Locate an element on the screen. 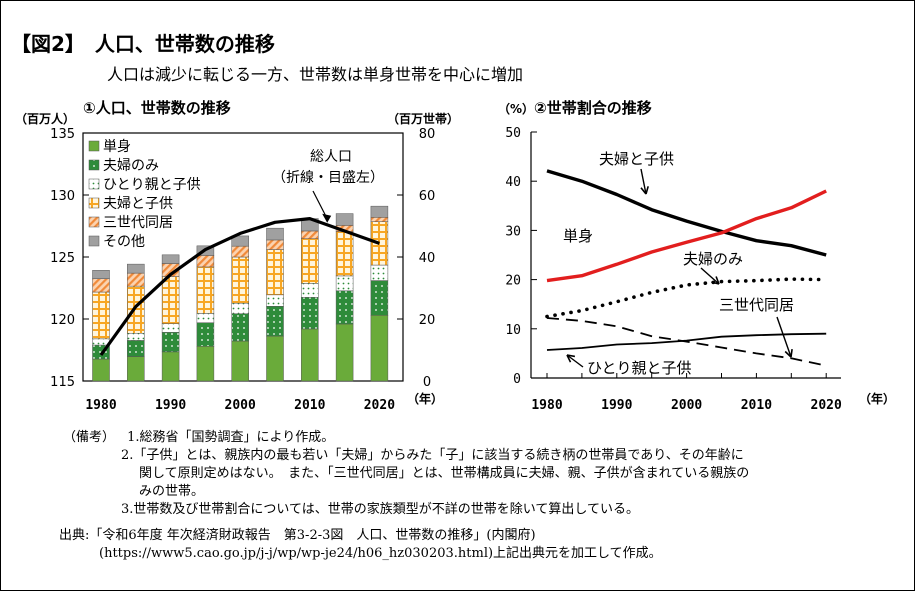 The width and height of the screenshot is (915, 591). left-y-tick-label: 120 is located at coordinates (62, 320).